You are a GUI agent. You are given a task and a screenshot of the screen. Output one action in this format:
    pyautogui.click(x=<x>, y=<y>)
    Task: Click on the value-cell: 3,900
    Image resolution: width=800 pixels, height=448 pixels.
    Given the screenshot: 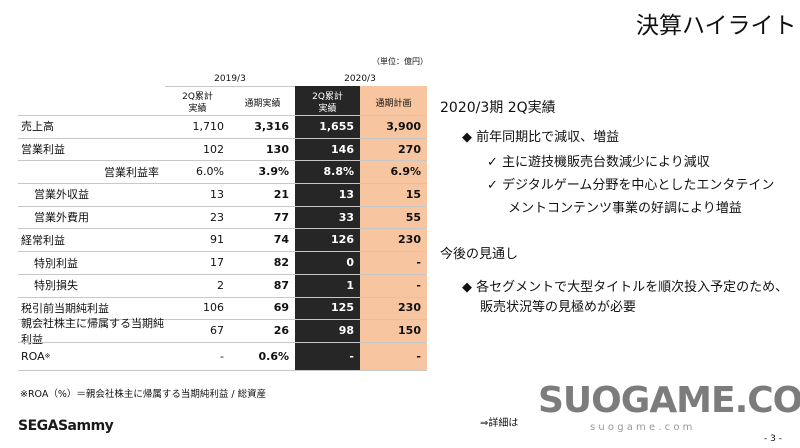 What is the action you would take?
    pyautogui.click(x=403, y=126)
    